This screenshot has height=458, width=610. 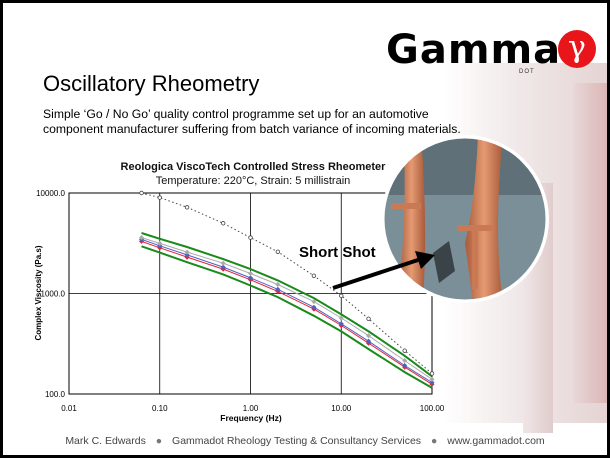 What do you see at coordinates (590, 243) in the screenshot?
I see `background-bar` at bounding box center [590, 243].